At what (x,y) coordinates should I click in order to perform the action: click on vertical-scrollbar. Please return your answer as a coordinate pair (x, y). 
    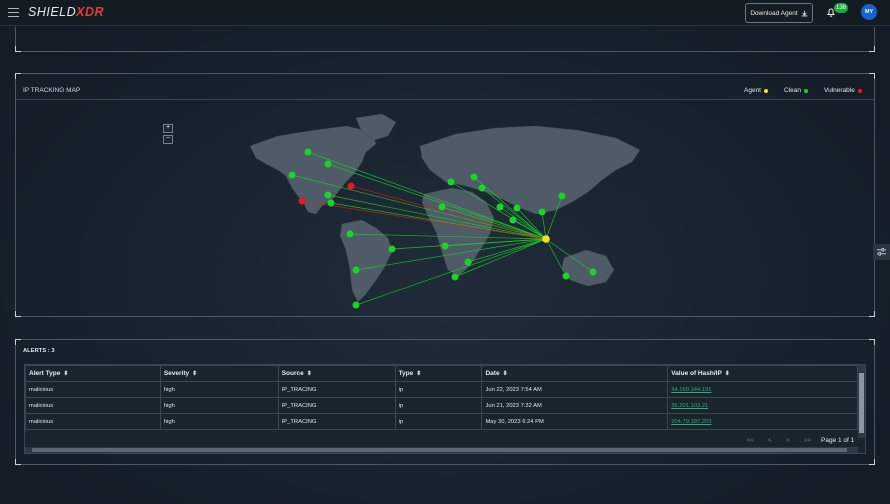
    Looking at the image, I should click on (861, 401).